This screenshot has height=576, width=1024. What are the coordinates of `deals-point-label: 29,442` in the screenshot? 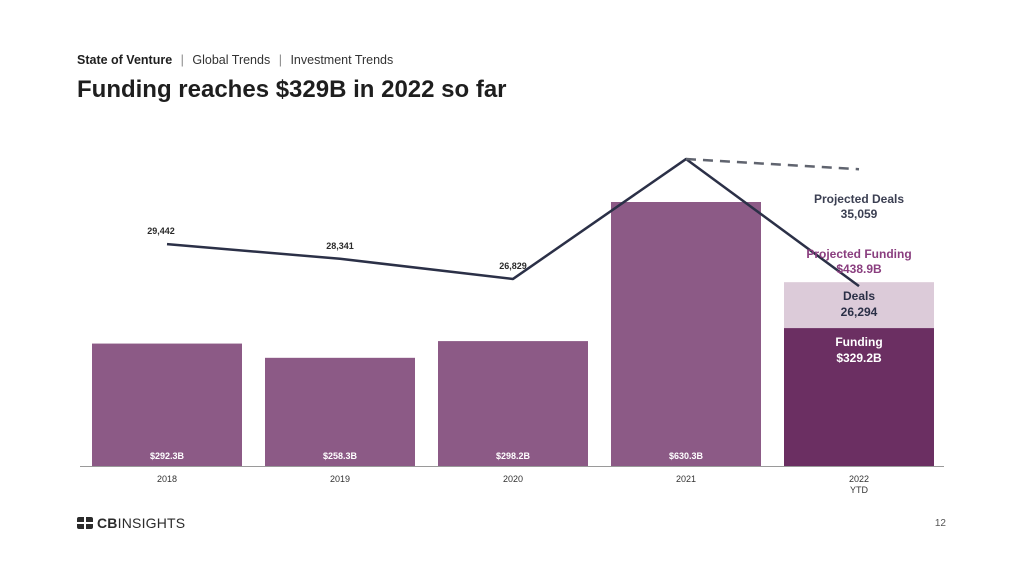 It's located at (161, 231).